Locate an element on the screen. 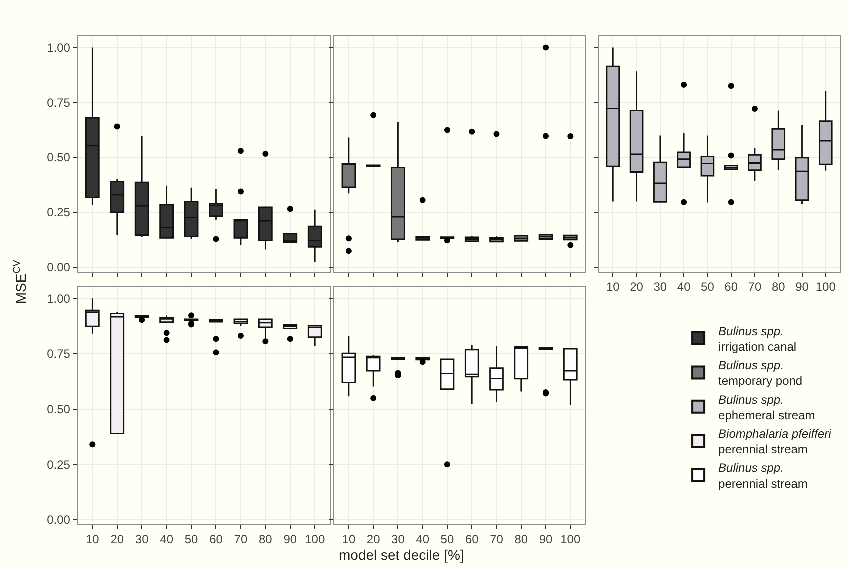  x-axis-title: model set decile [%] is located at coordinates (401, 555).